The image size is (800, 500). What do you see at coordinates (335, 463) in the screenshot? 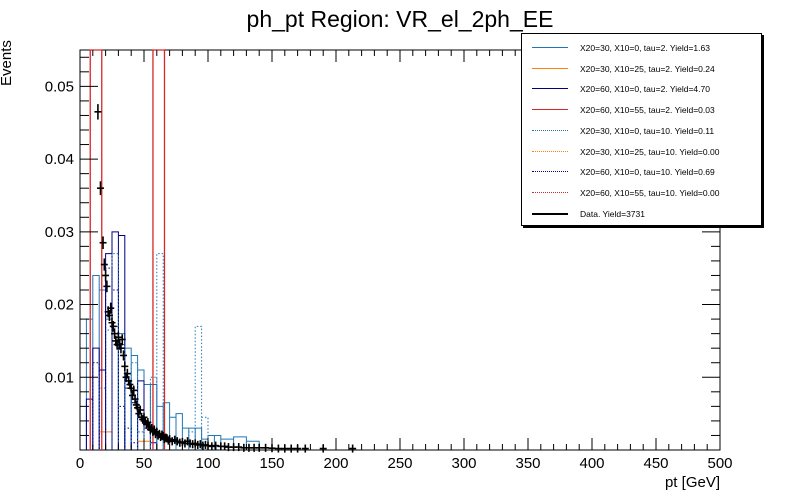
I see `x-tick-label-4: 200` at bounding box center [335, 463].